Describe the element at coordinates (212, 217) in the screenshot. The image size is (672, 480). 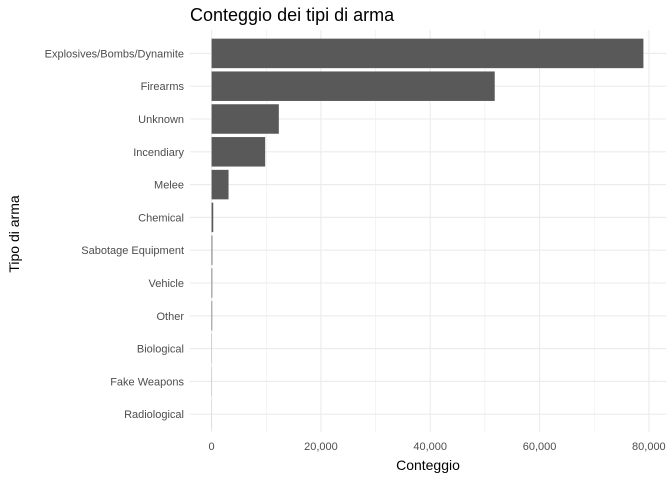
I see `bar-chemical` at that location.